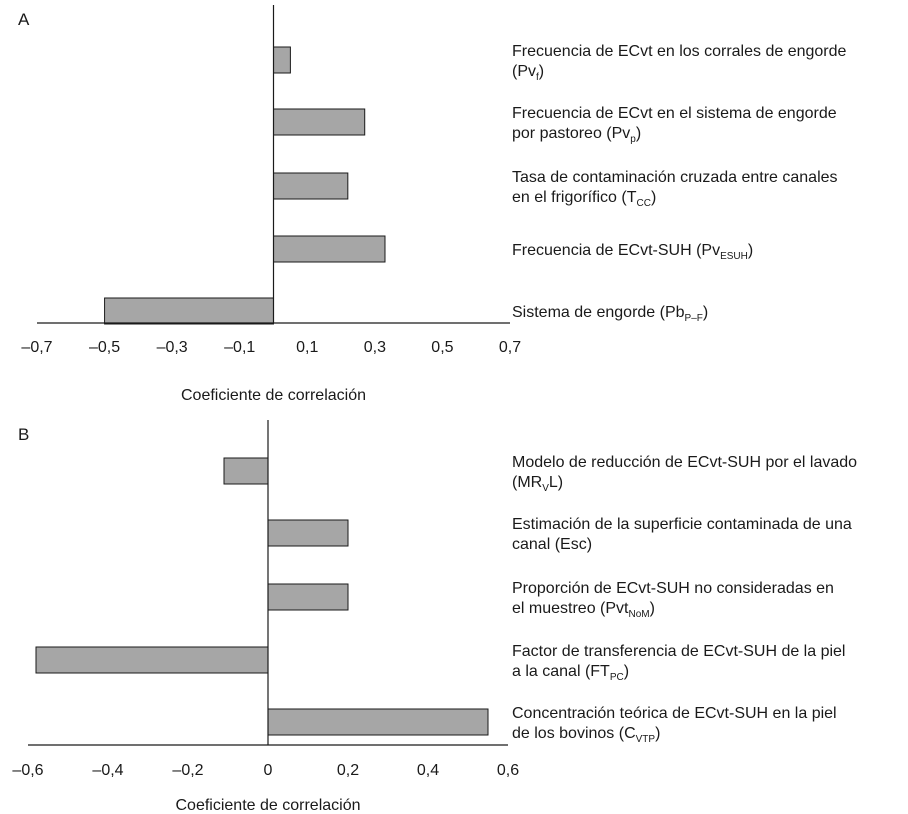 The image size is (908, 814). What do you see at coordinates (375, 347) in the screenshot?
I see `x-tick-label: 0,3` at bounding box center [375, 347].